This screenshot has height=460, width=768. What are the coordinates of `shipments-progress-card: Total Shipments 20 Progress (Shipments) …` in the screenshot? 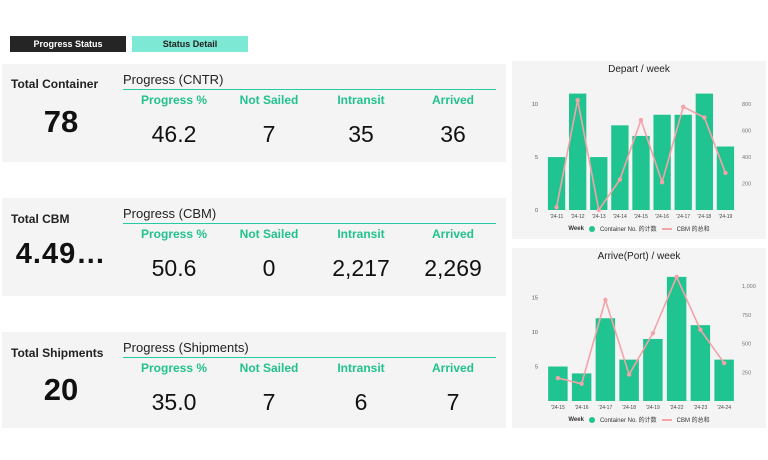 It's located at (254, 380).